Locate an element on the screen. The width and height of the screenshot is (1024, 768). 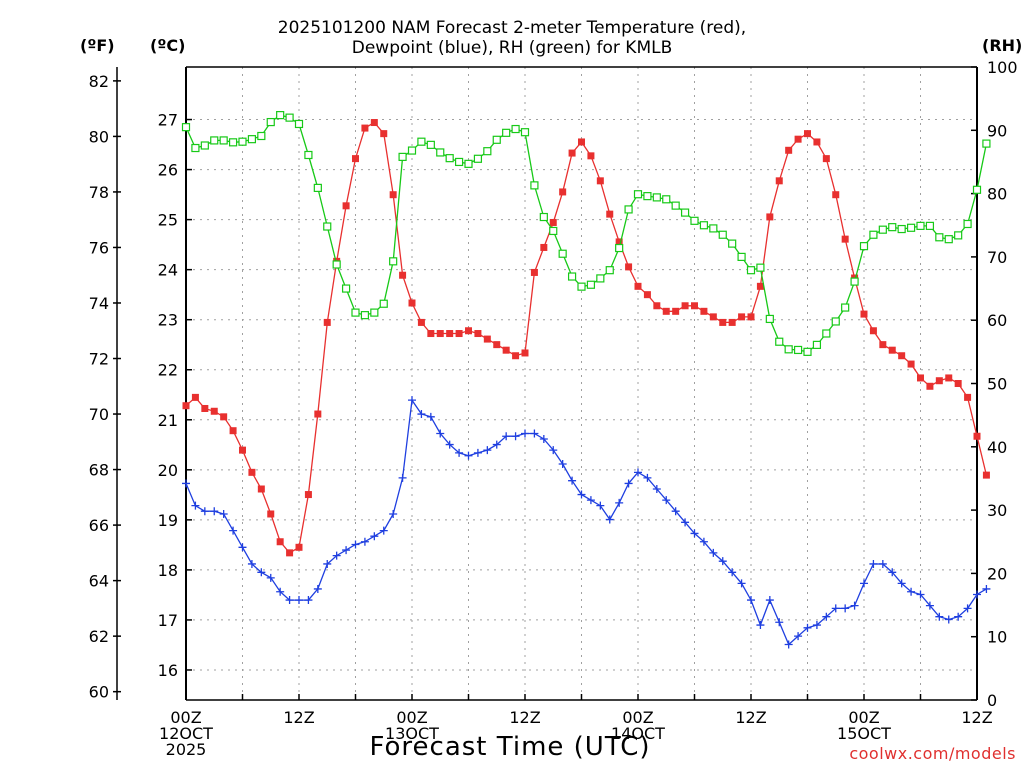
fahrenheit-tick-label: 82 is located at coordinates (99, 81).